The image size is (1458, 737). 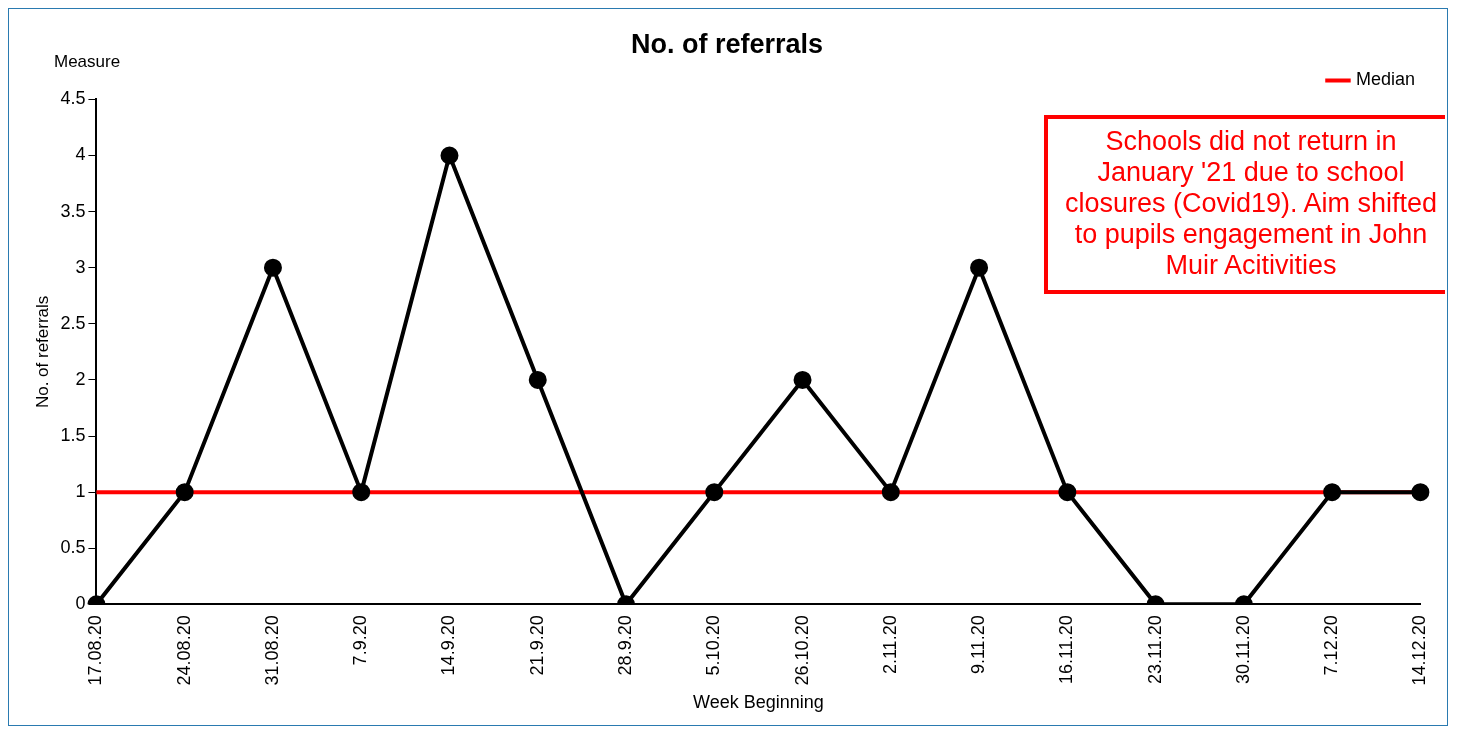 I want to click on text: Measure, so click(x=87, y=62).